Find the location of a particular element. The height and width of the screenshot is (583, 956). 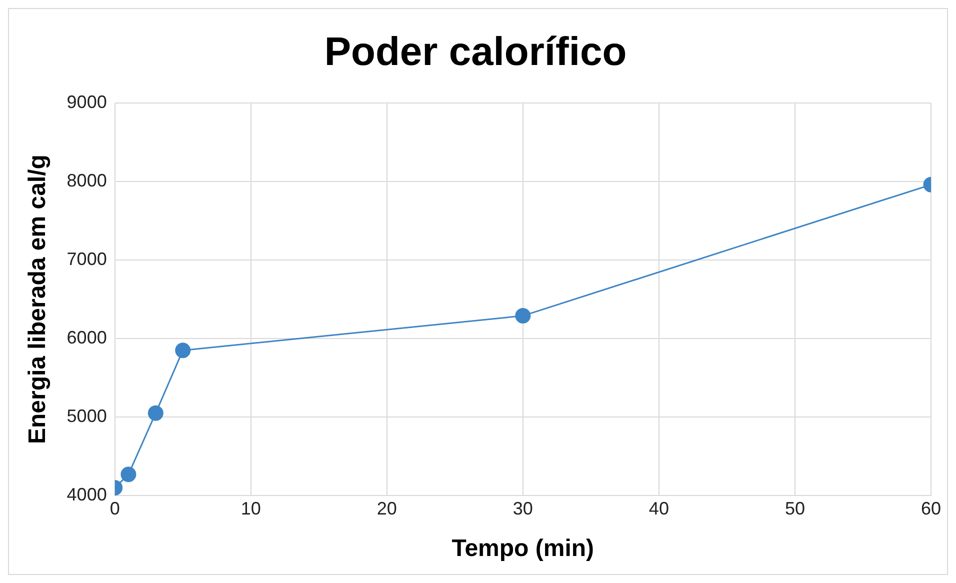

x-tick-label: 50 is located at coordinates (794, 508).